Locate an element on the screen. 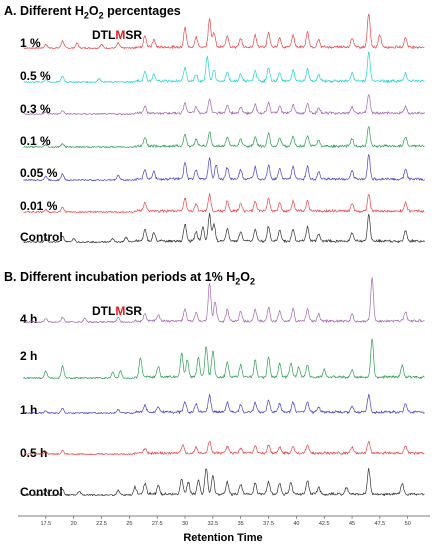 This screenshot has height=550, width=446. x-tick-label: 30 is located at coordinates (185, 524).